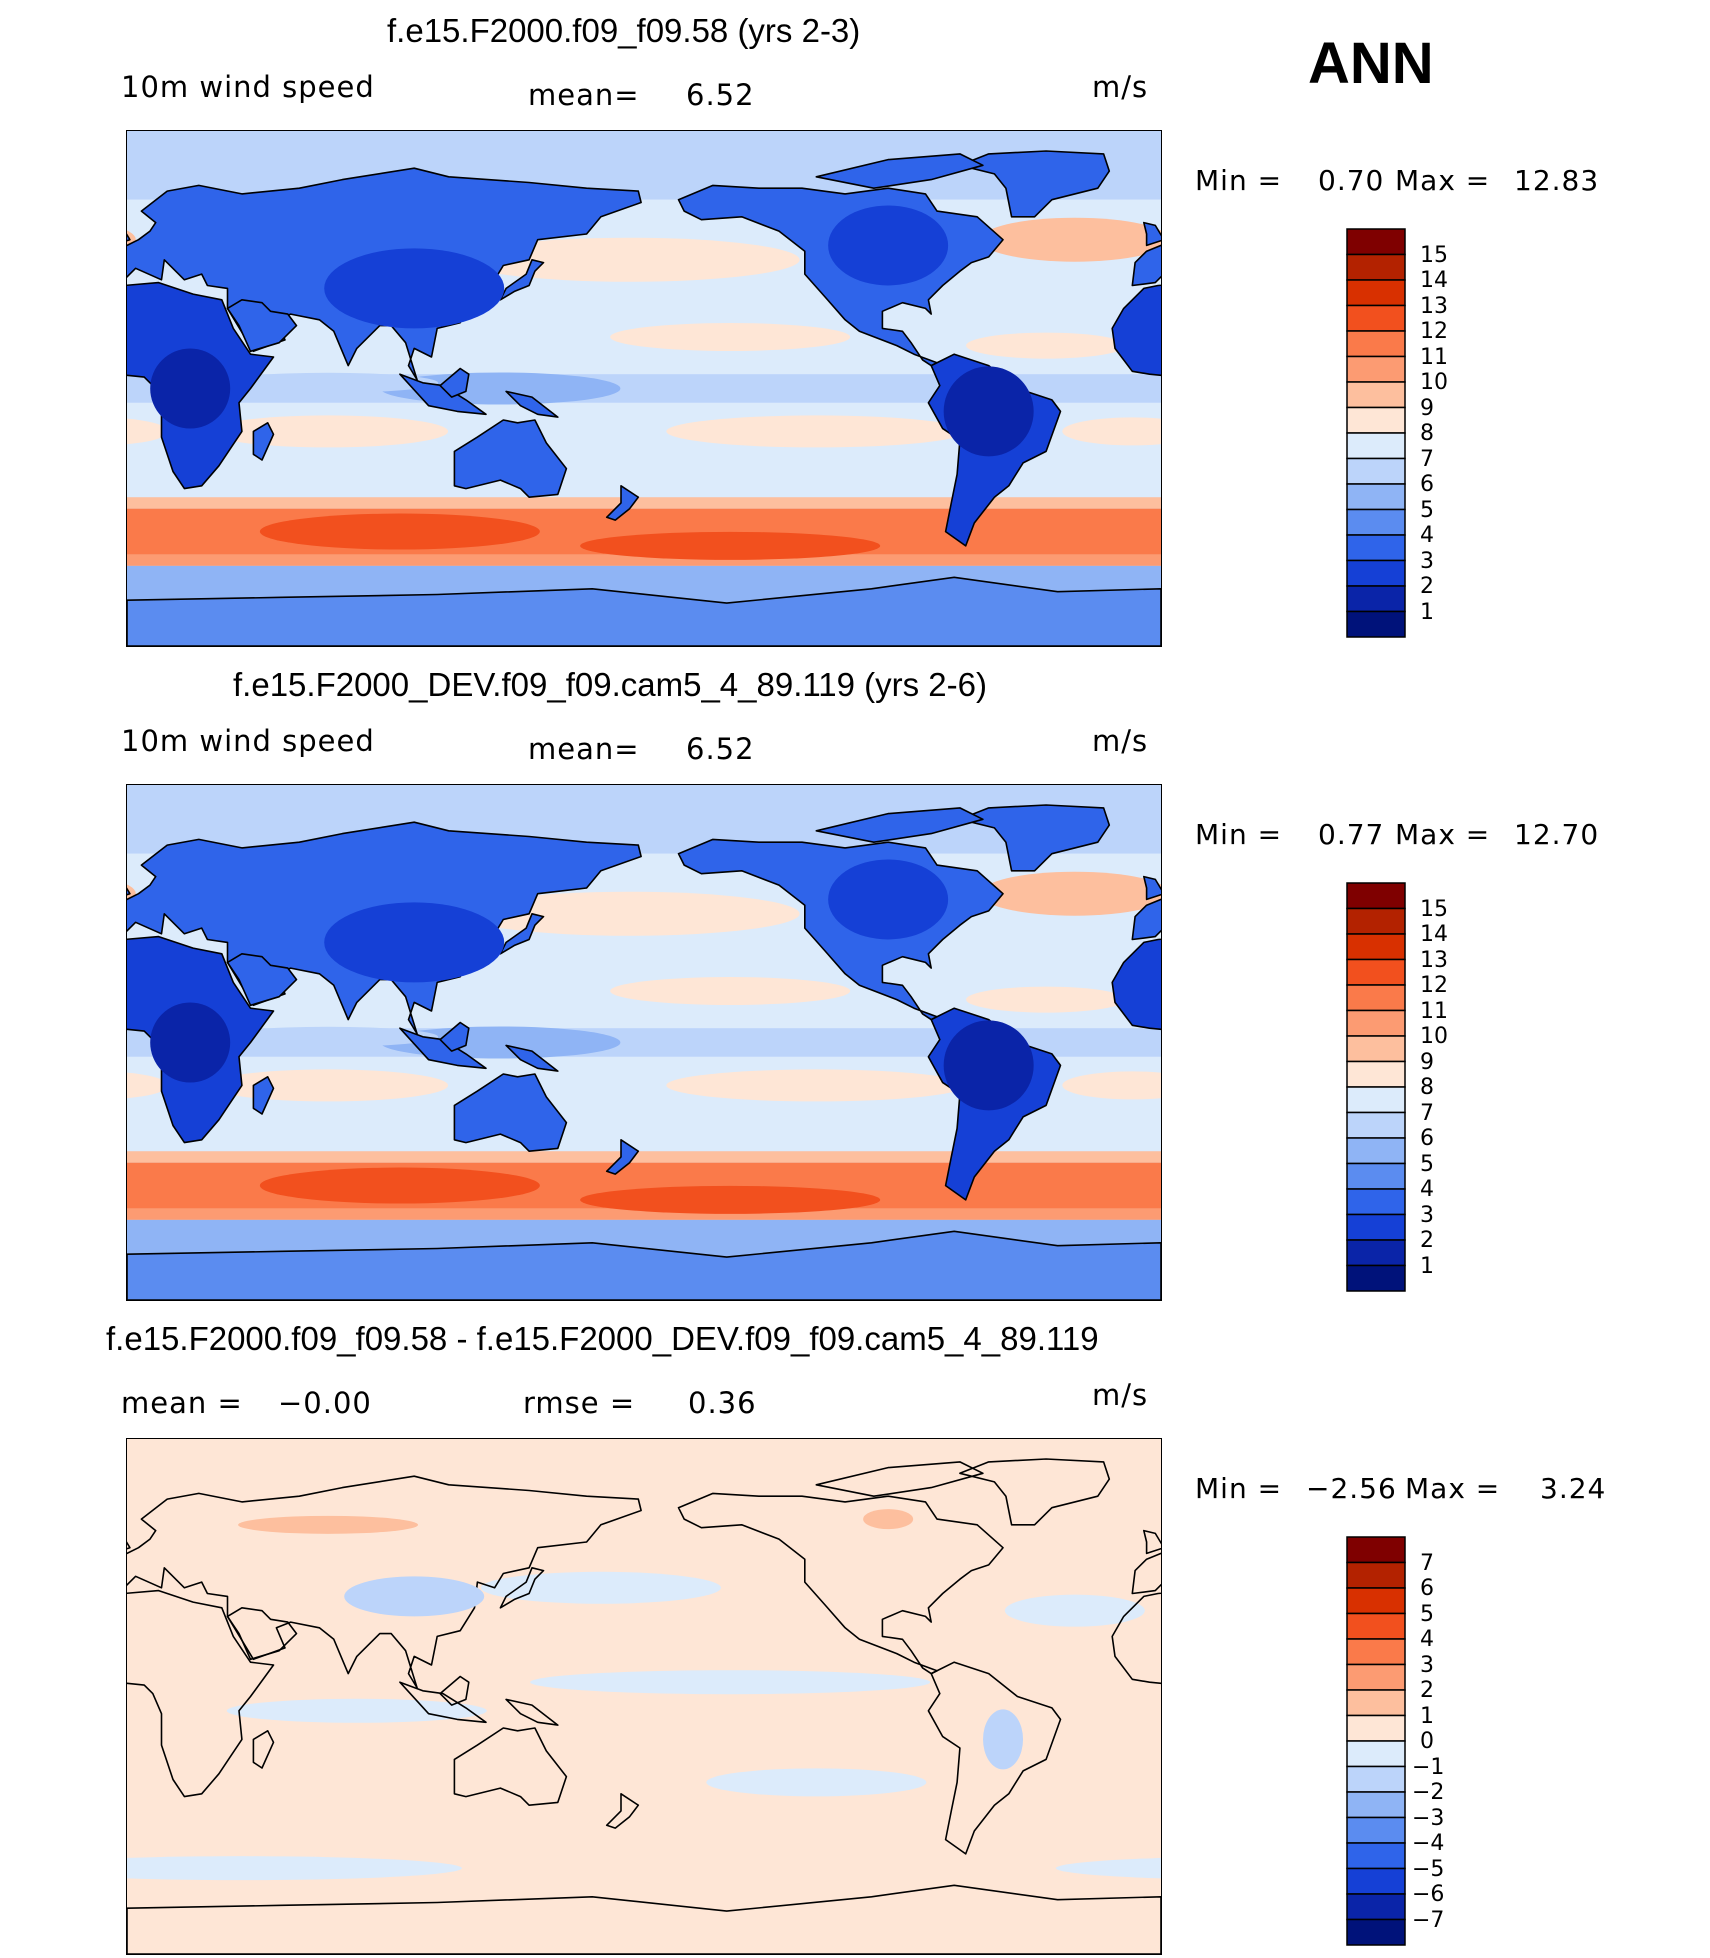 This screenshot has height=1958, width=1710. What do you see at coordinates (1397, 1087) in the screenshot?
I see `panel-2-colorbar: 15 14 13 12 11 10 9 8 7 6 5 4 3 2 1` at bounding box center [1397, 1087].